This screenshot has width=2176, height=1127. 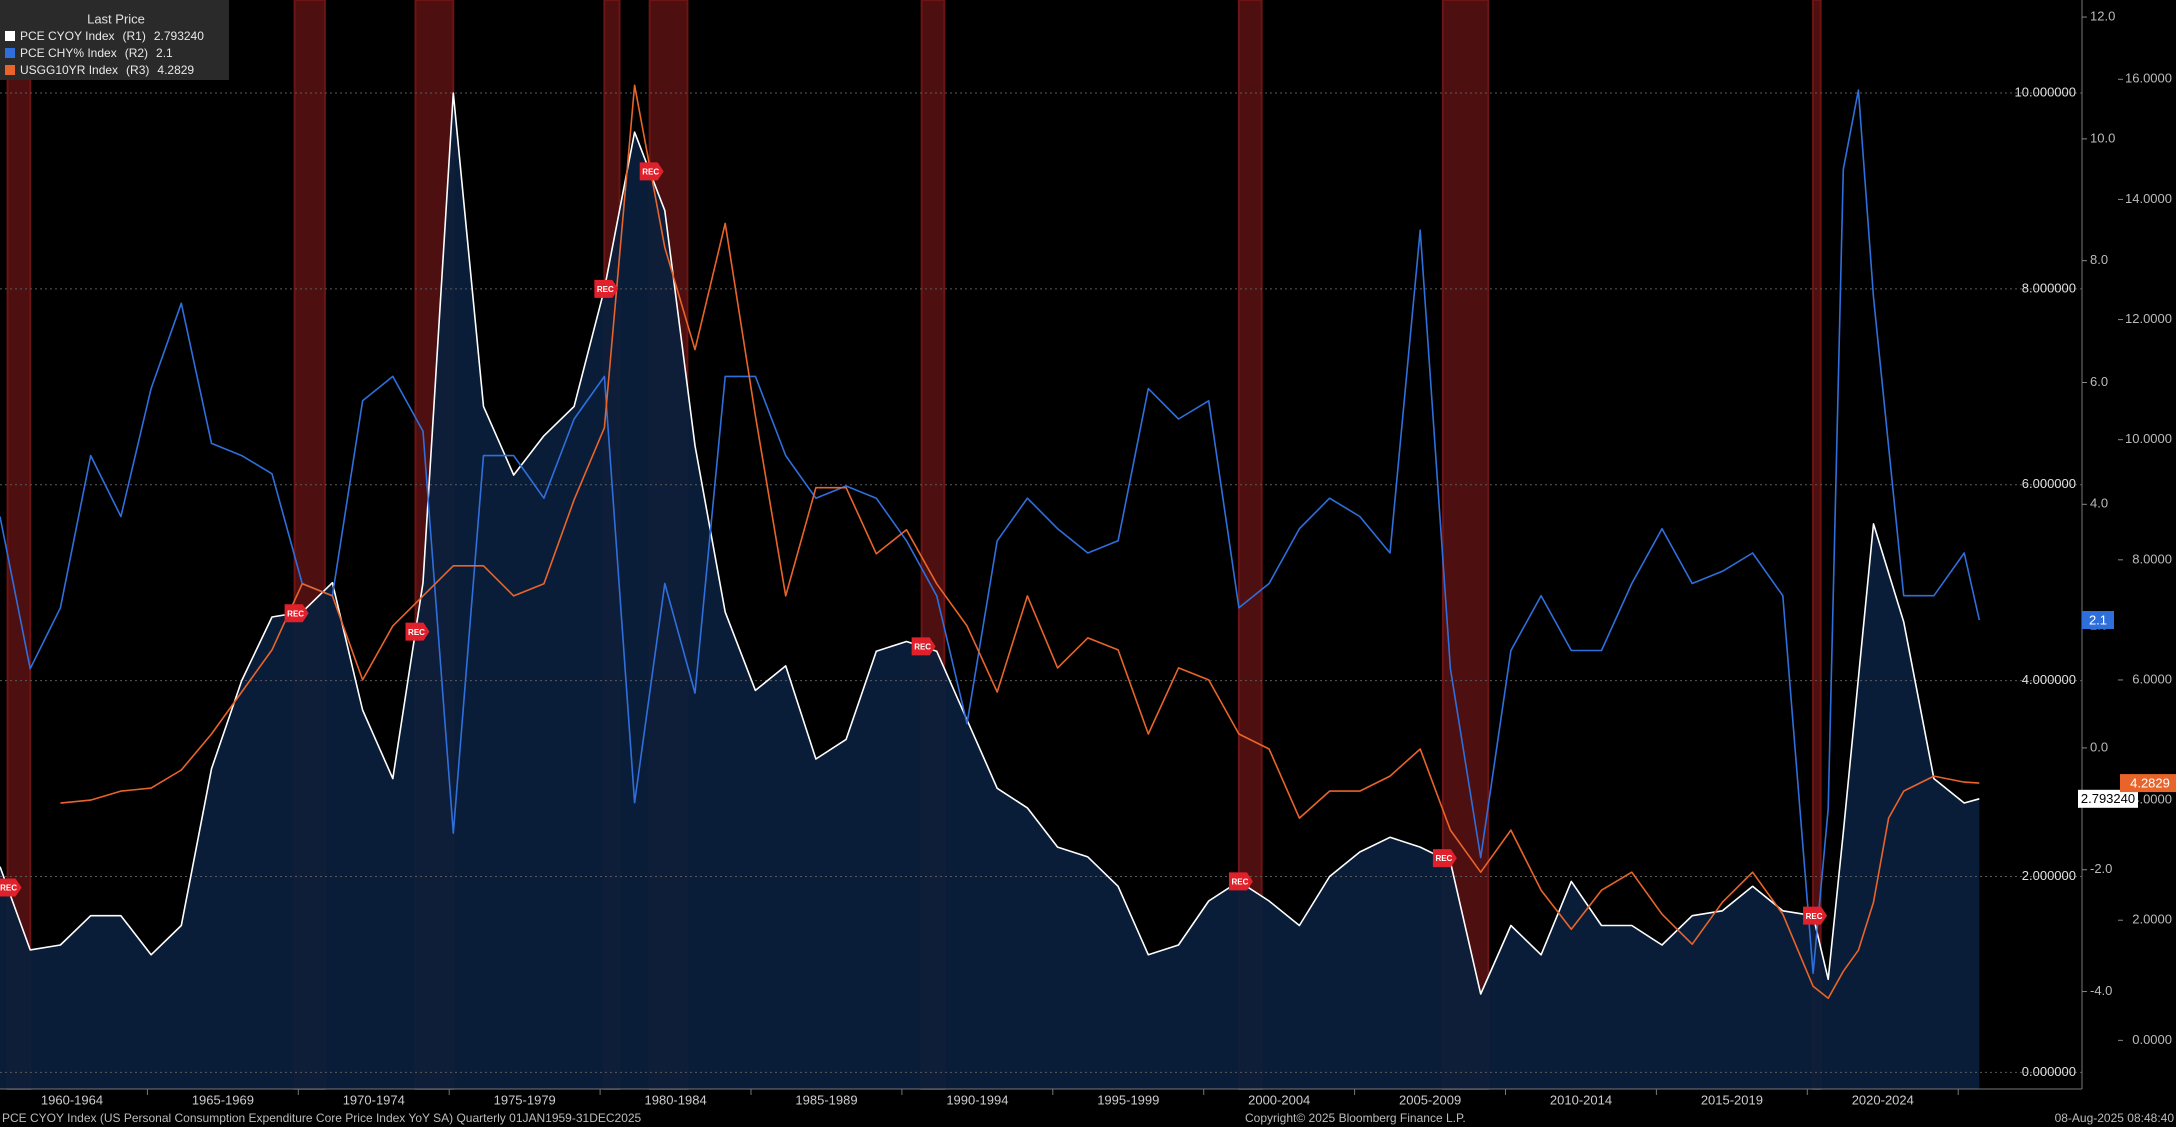 What do you see at coordinates (1355, 1118) in the screenshot?
I see `copyright: Copyright© 2025 Bloomberg Finance L.P.` at bounding box center [1355, 1118].